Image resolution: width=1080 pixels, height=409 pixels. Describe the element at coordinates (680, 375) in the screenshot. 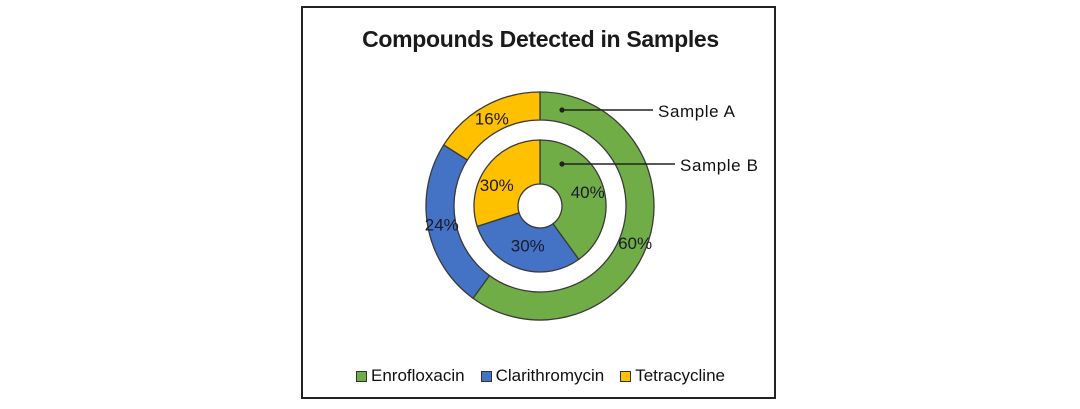

I see `legend-label: Tetracycline` at that location.